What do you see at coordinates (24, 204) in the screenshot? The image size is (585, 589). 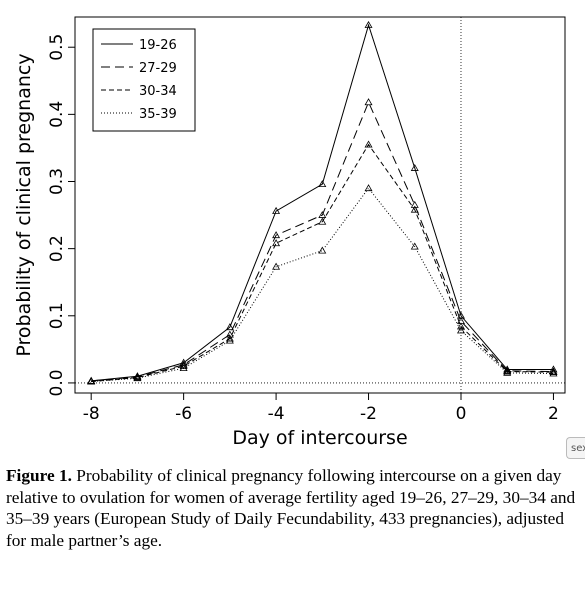 I see `y-axis-label: Probability of clinical pregnancy` at bounding box center [24, 204].